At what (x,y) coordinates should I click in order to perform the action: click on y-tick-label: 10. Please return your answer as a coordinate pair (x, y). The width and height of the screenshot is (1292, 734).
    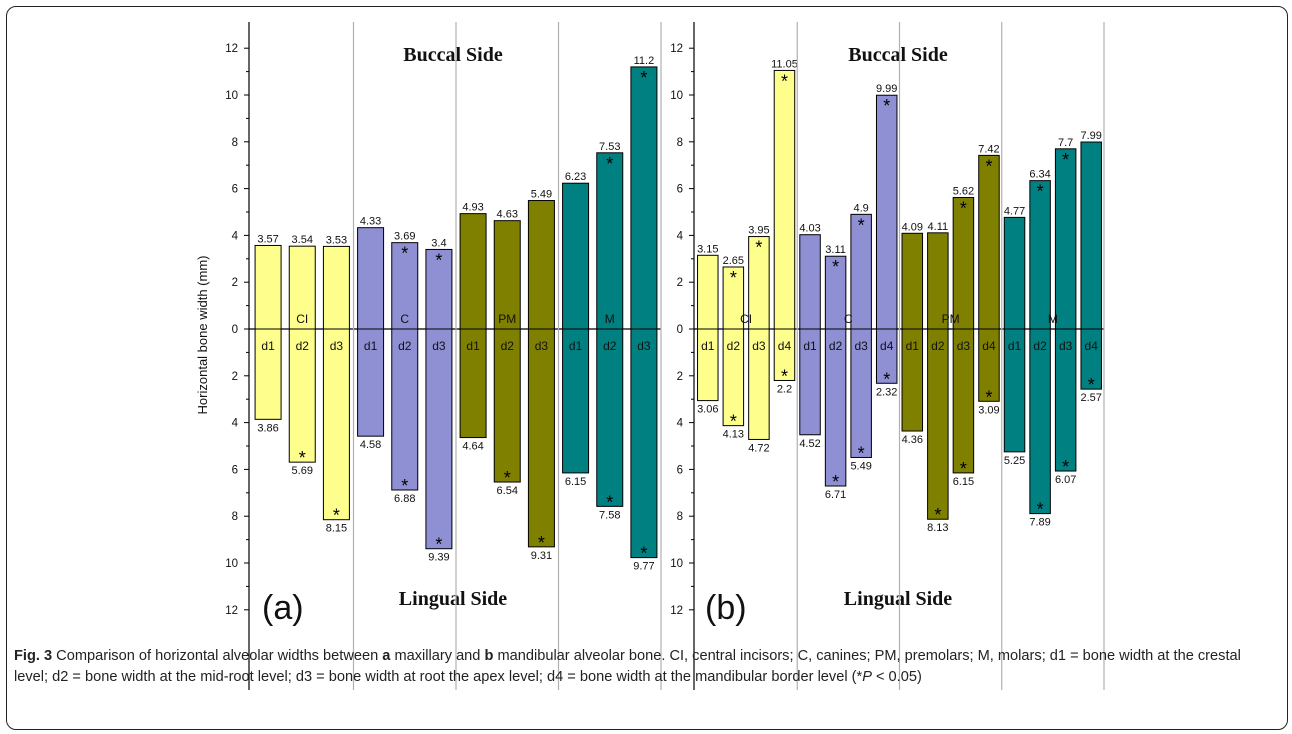
    Looking at the image, I should click on (676, 564).